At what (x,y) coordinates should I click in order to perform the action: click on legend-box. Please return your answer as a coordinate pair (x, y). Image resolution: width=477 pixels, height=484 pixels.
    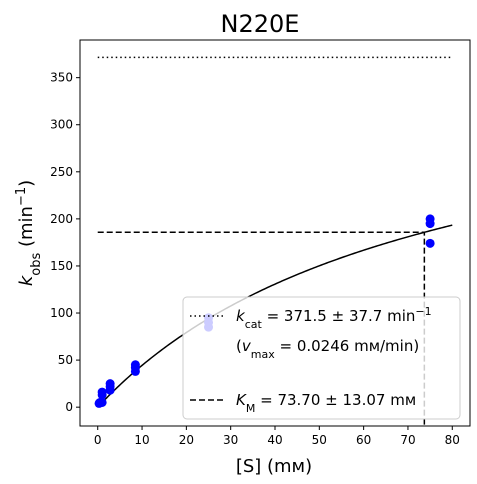
    Looking at the image, I should click on (321, 358).